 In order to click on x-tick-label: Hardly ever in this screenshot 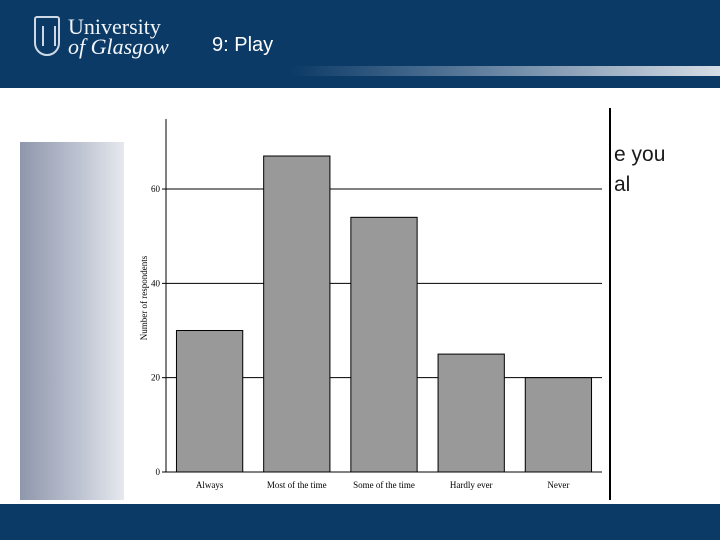, I will do `click(471, 485)`.